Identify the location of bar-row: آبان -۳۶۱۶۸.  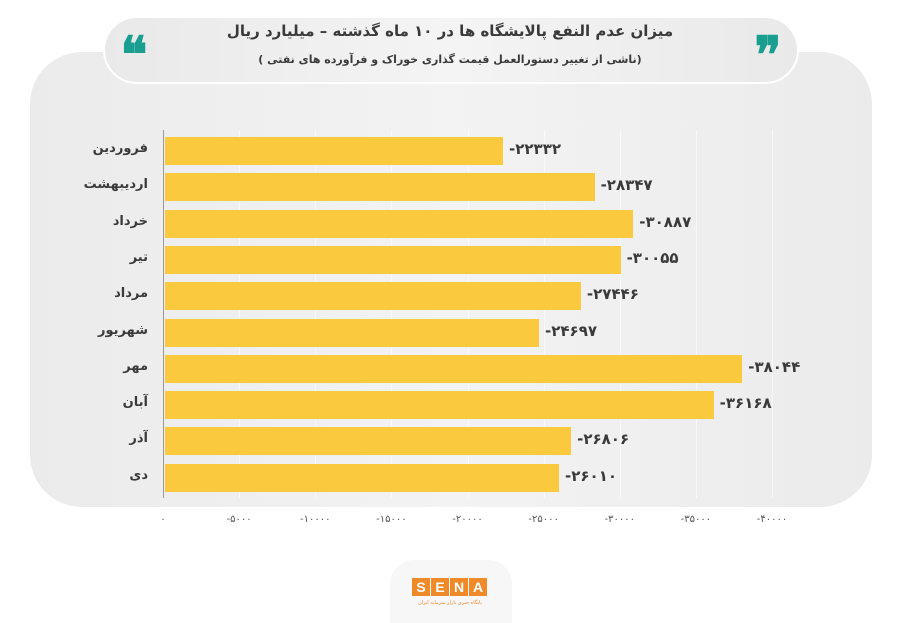
(450, 405).